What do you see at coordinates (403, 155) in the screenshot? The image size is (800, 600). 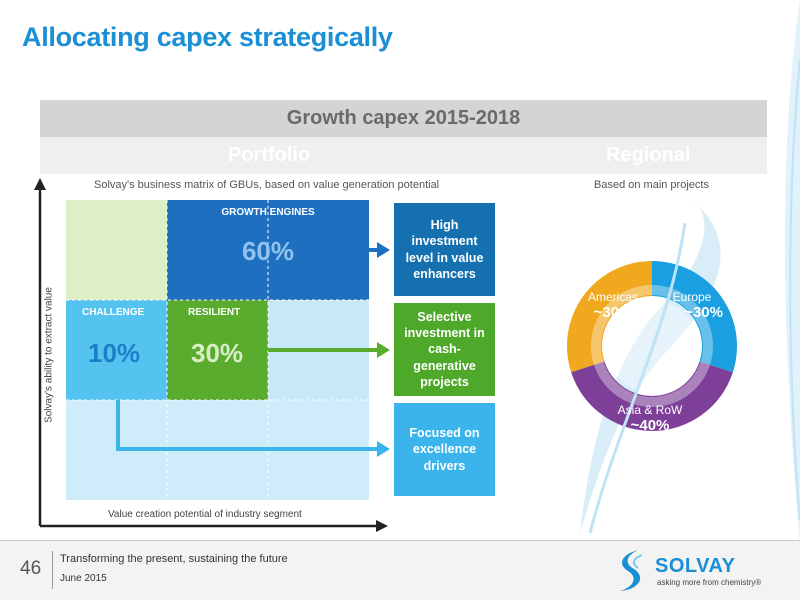 I see `subheader-band` at bounding box center [403, 155].